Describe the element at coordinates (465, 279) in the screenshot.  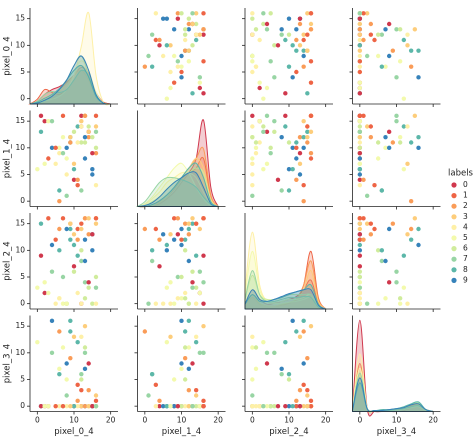
I see `legend-label: 9` at that location.